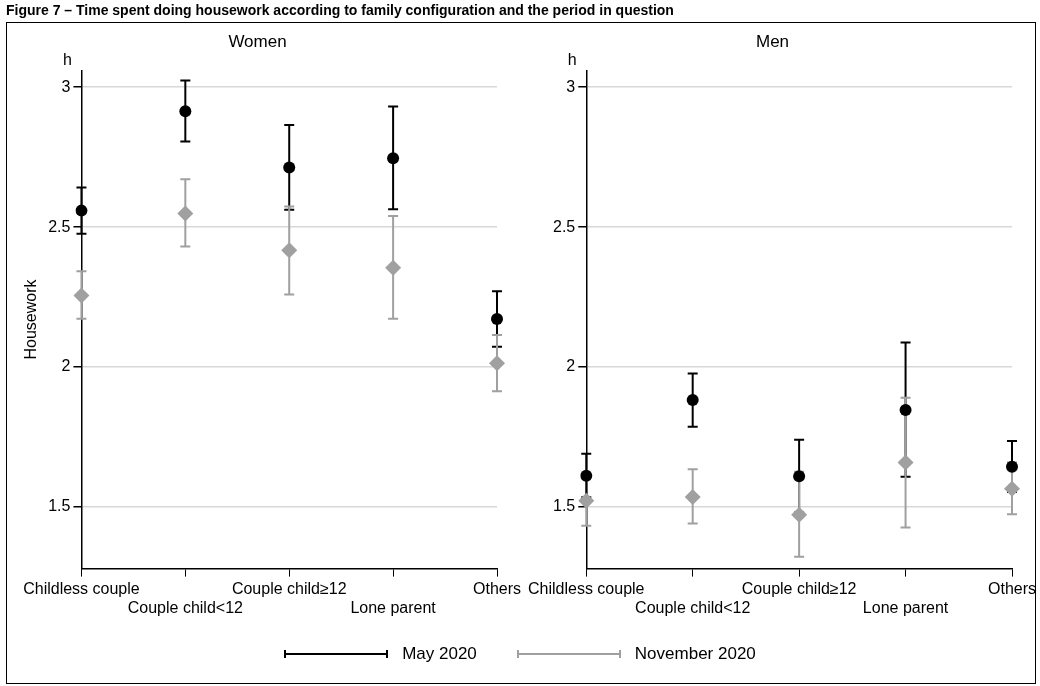 The width and height of the screenshot is (1040, 686). I want to click on chart-title: Men, so click(772, 41).